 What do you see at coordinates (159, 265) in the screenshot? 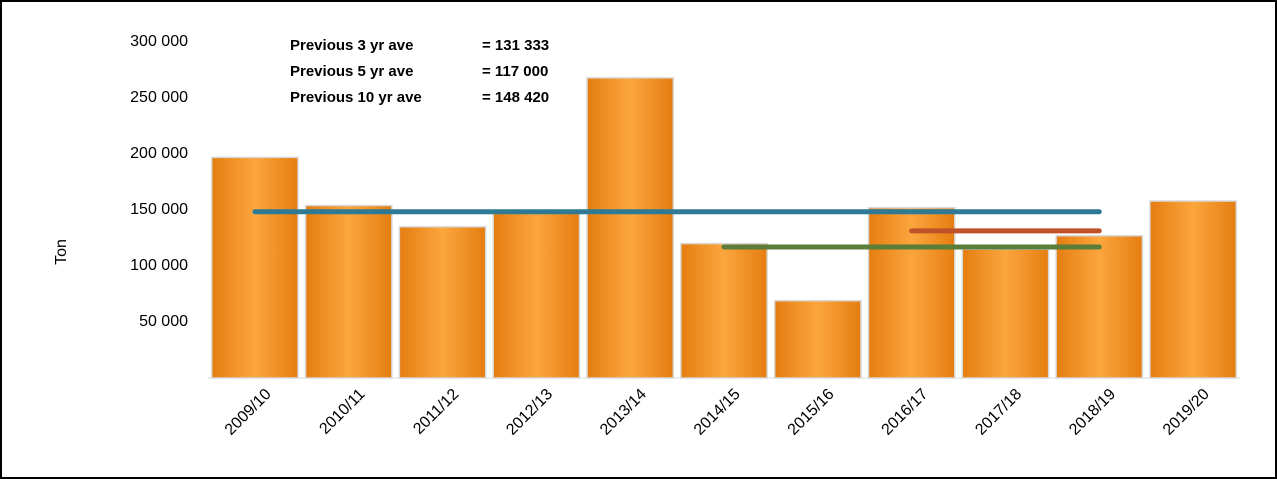
I see `y-tick-label: 100 000` at bounding box center [159, 265].